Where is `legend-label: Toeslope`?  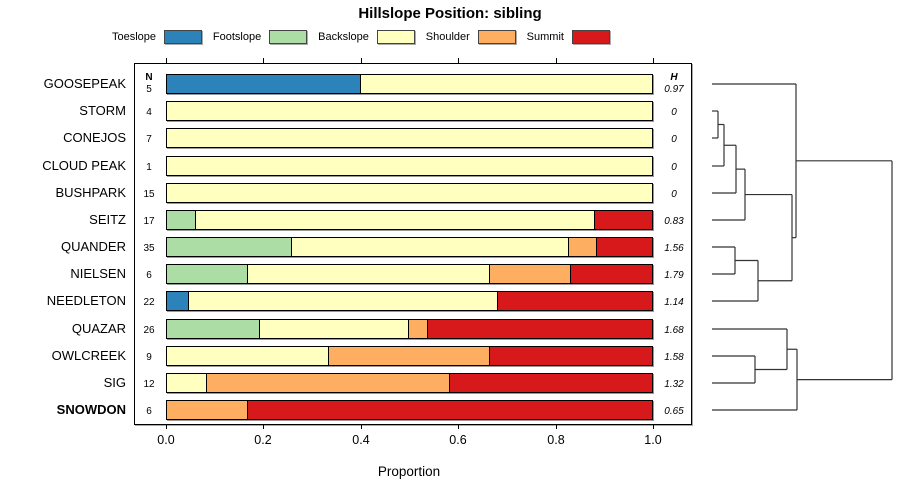
legend-label: Toeslope is located at coordinates (134, 36).